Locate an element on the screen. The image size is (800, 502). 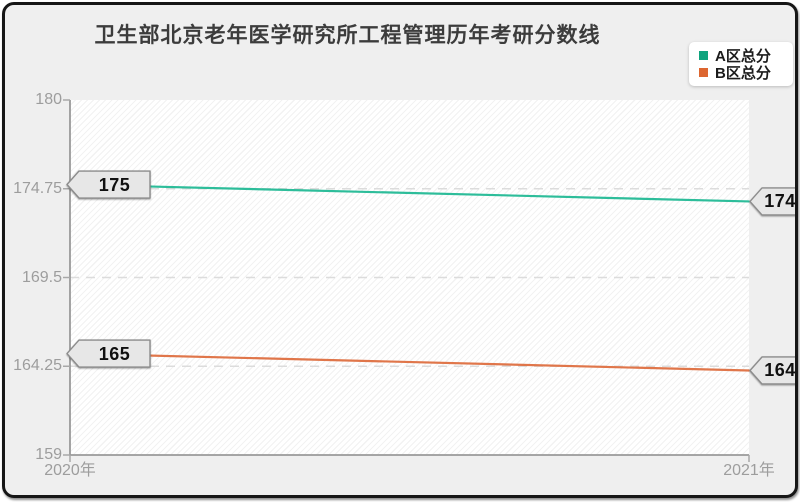
point-label-end-1: 164 is located at coordinates (780, 370).